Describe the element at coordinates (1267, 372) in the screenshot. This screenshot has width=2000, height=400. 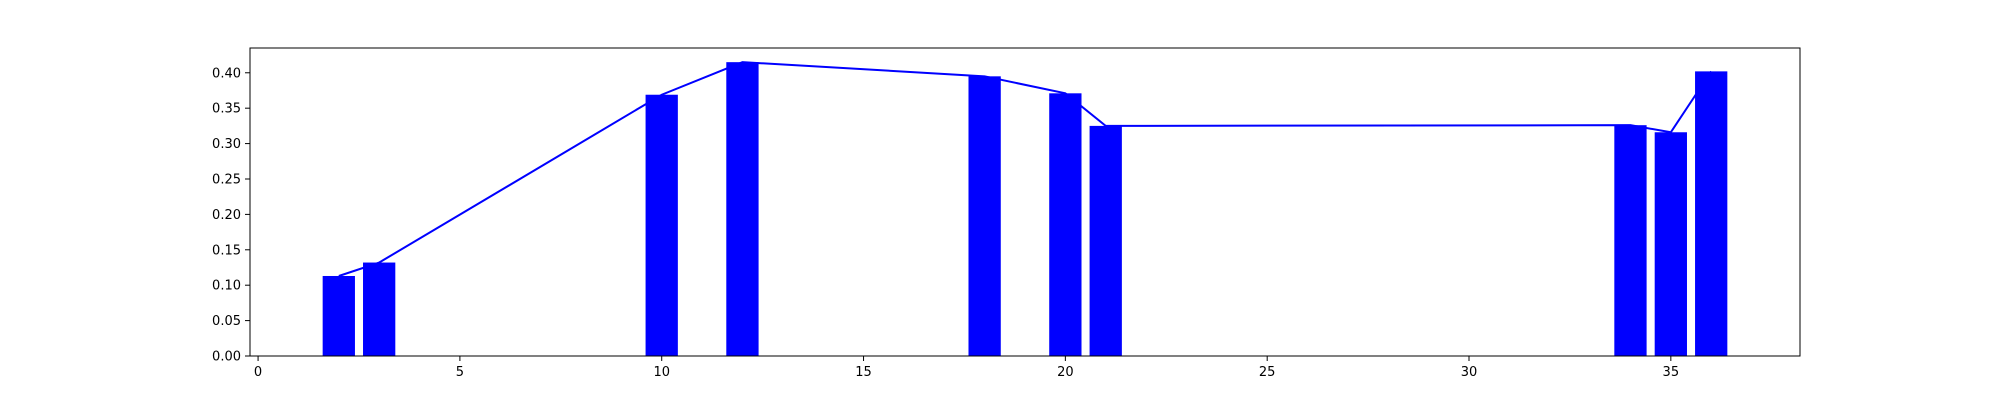
I see `x-tick-label: 25` at that location.